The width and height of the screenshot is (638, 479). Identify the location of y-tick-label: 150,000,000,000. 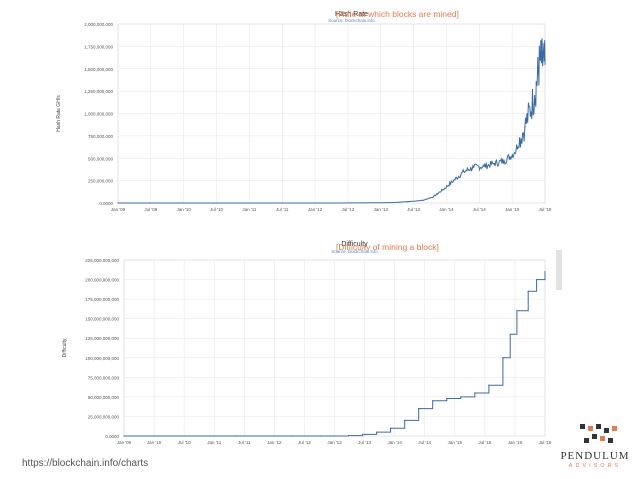
(102, 319).